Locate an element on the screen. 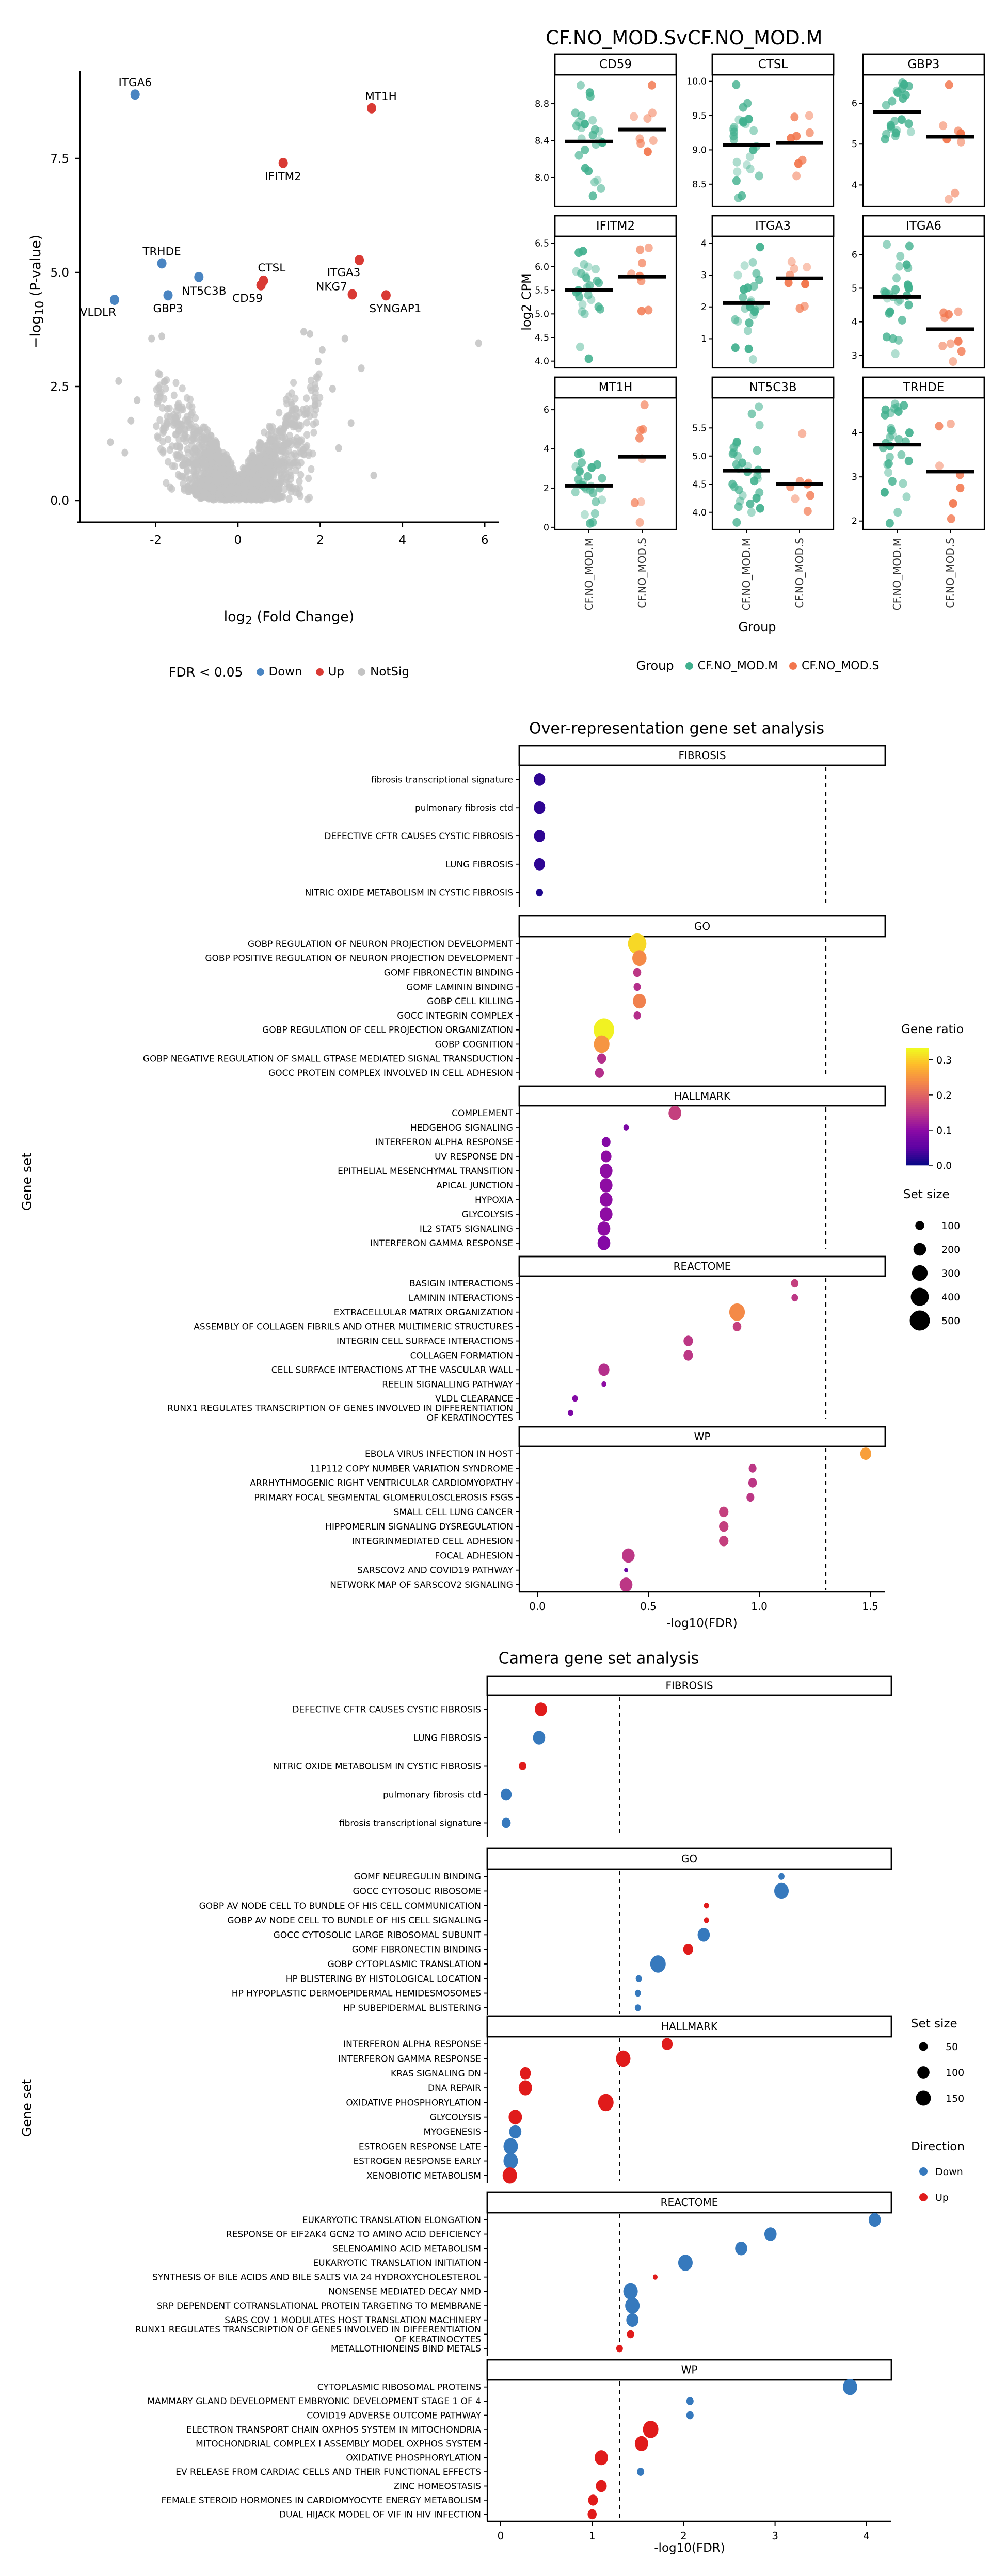  panel-header-FIBROSIS is located at coordinates (689, 1686).